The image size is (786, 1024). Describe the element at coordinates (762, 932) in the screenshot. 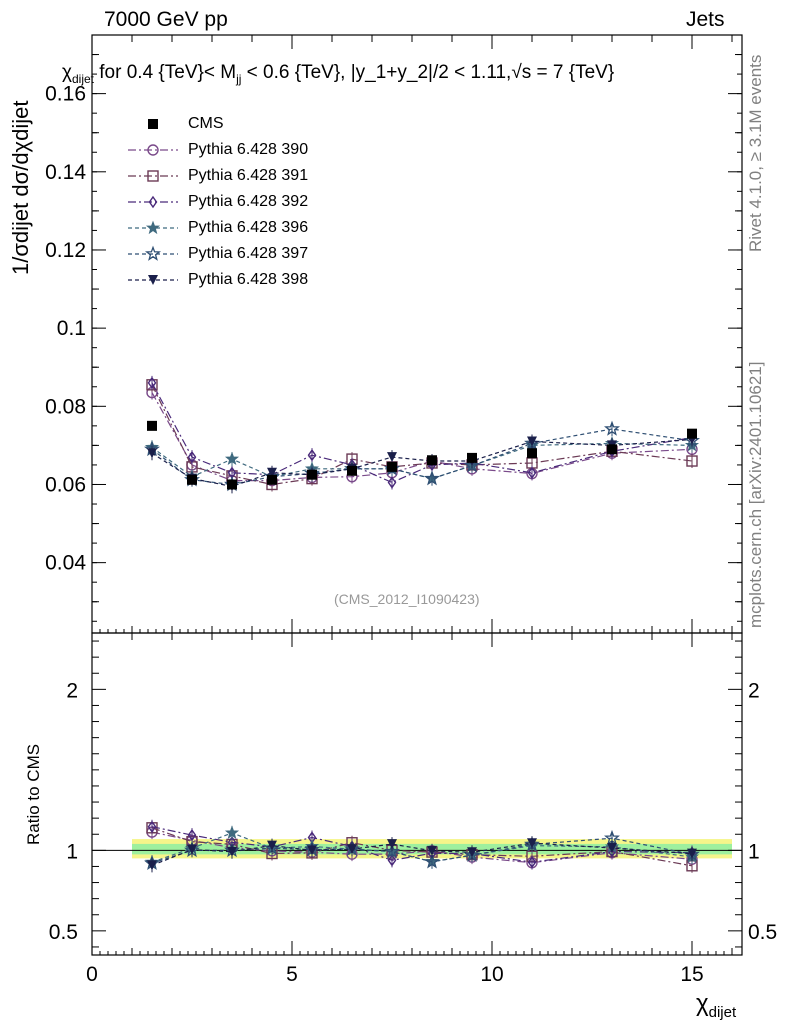

I see `ratio-tick-label-right: 0.5` at that location.